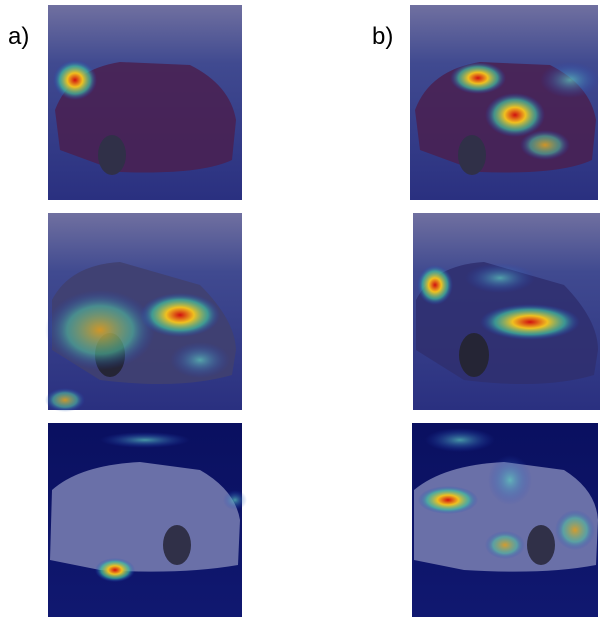 The image size is (600, 622). I want to click on panel-label: a), so click(18, 36).